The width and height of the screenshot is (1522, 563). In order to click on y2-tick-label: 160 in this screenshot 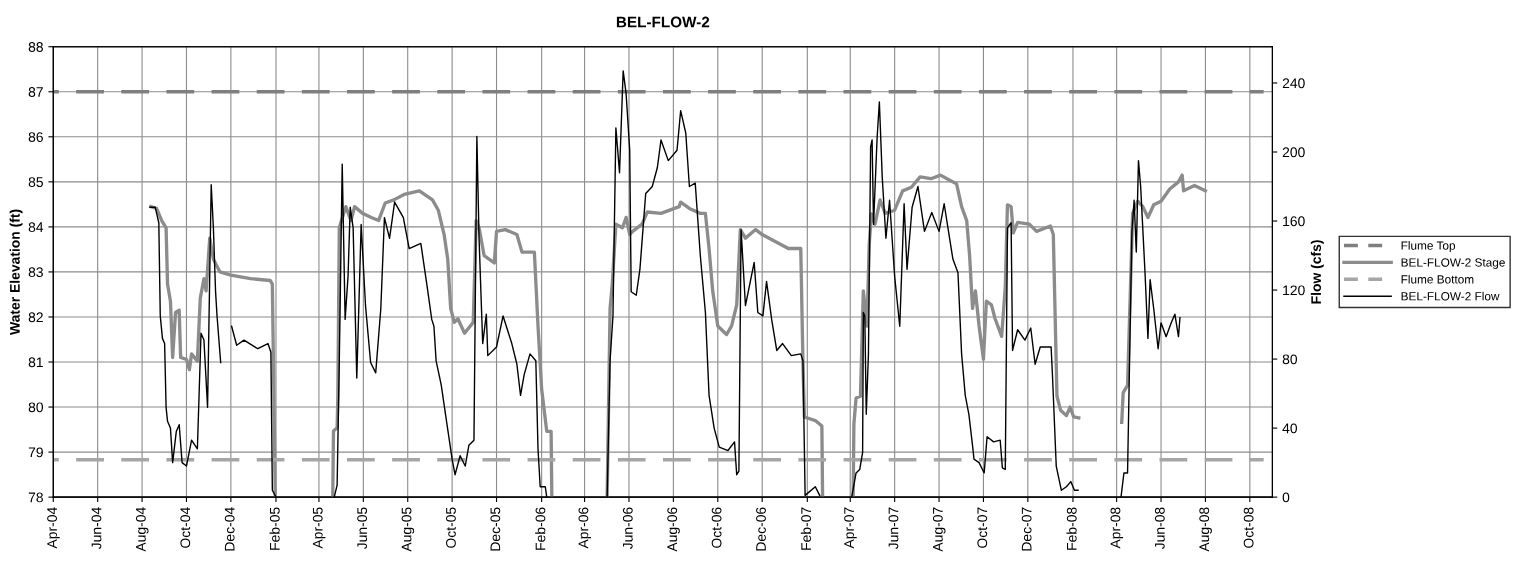, I will do `click(1294, 221)`.